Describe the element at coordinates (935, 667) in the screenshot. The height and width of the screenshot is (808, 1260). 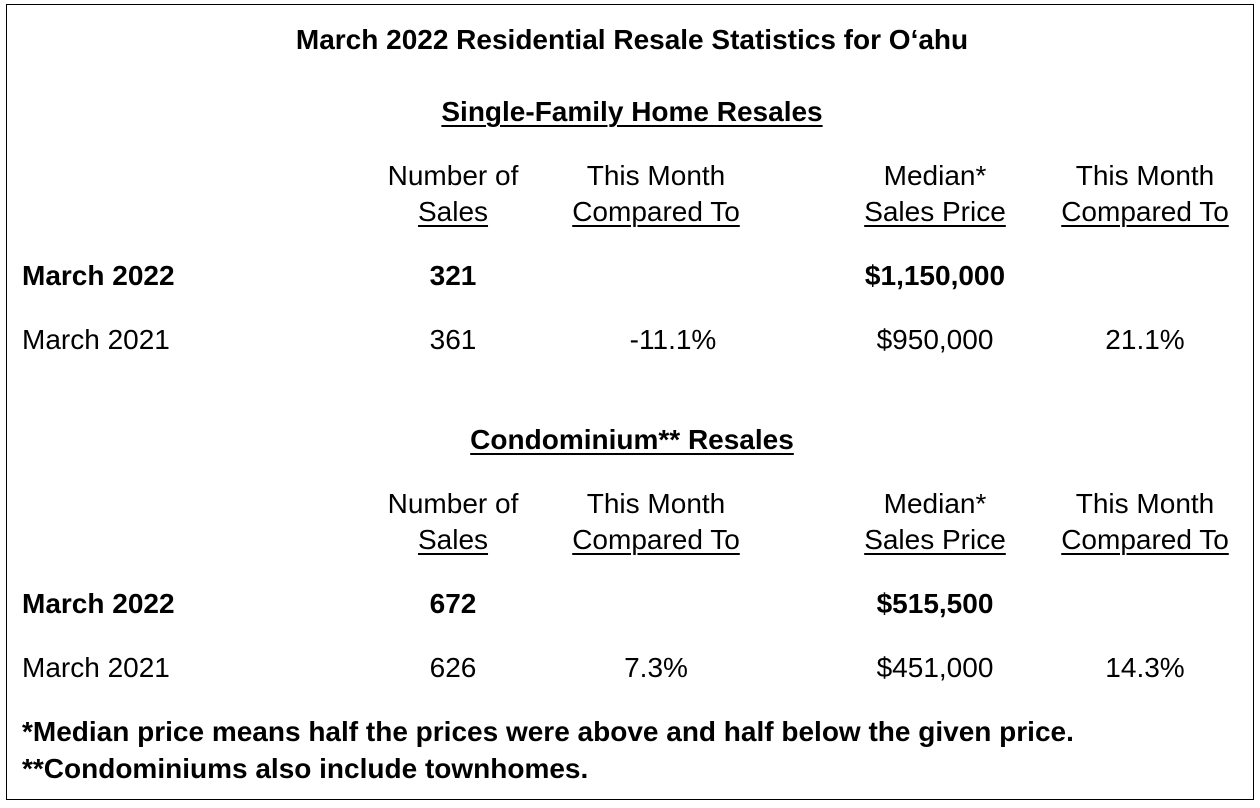
I see `median-price: $451,000` at that location.